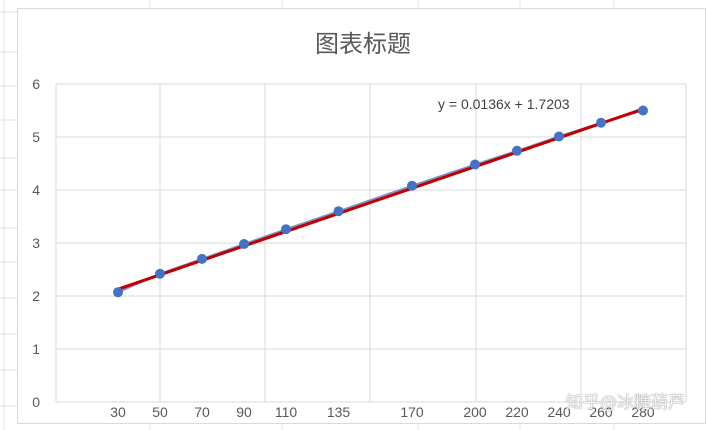 Image resolution: width=706 pixels, height=430 pixels. What do you see at coordinates (202, 412) in the screenshot?
I see `x-tick-label: 70` at bounding box center [202, 412].